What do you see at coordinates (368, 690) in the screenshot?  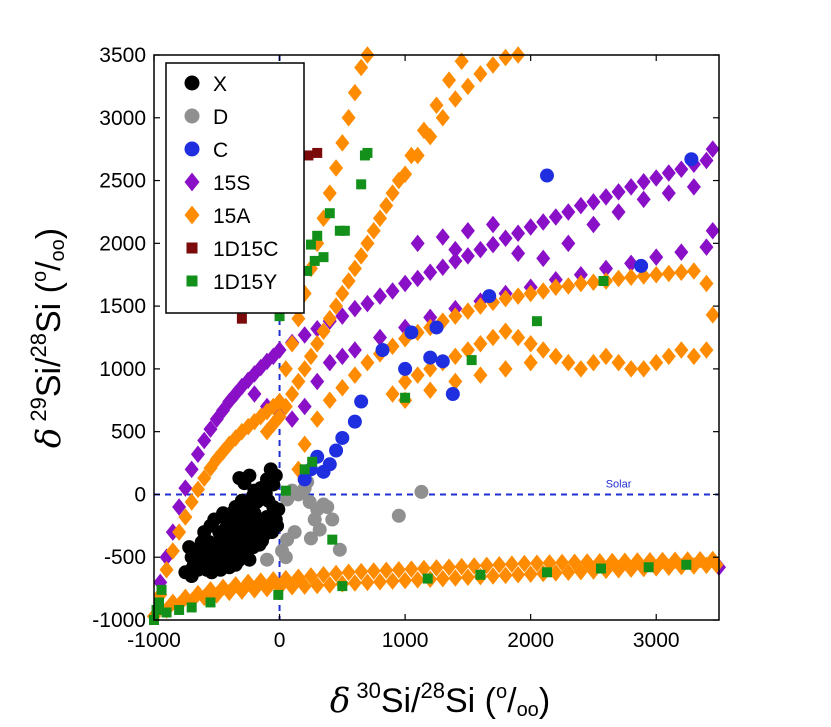 I see `x-axis-title-iso-num: 30` at bounding box center [368, 690].